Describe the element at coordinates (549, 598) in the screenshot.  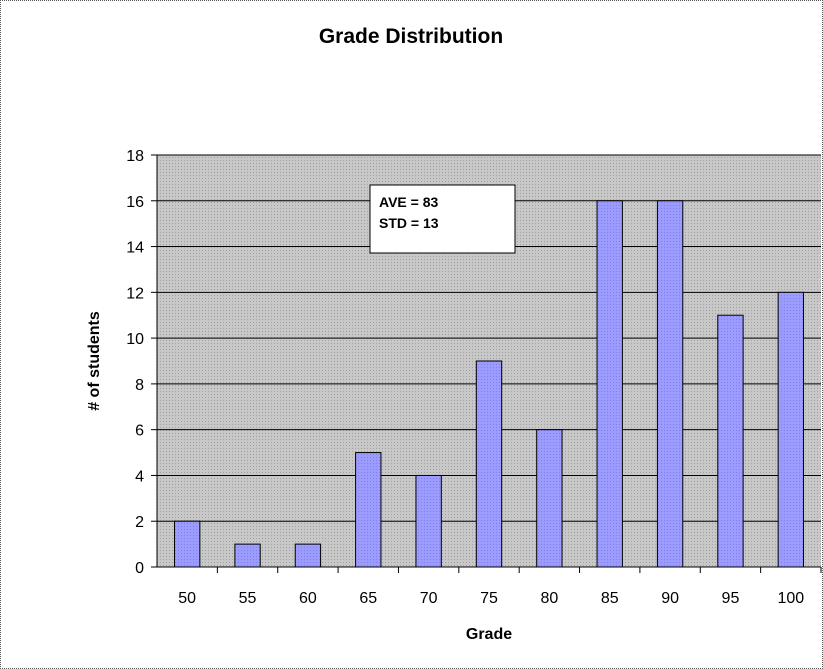
I see `x-tick-label: 80` at that location.